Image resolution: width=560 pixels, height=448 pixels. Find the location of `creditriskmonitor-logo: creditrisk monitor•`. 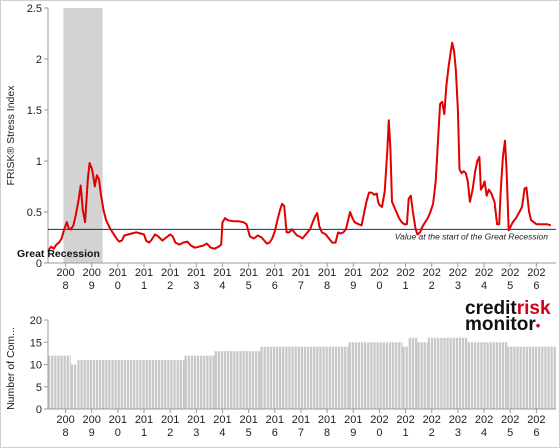

creditriskmonitor-logo: creditrisk monitor• is located at coordinates (508, 316).